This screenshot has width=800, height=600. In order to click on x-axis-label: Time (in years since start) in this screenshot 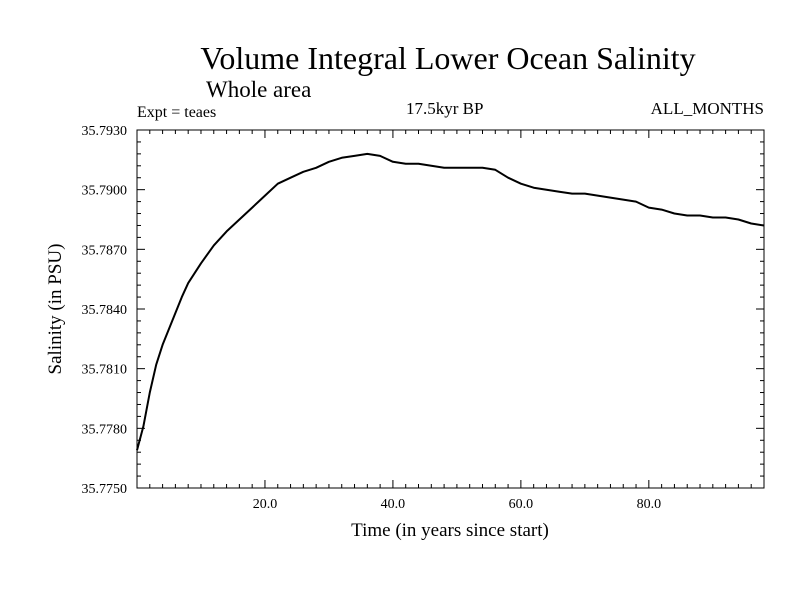, I will do `click(450, 530)`.